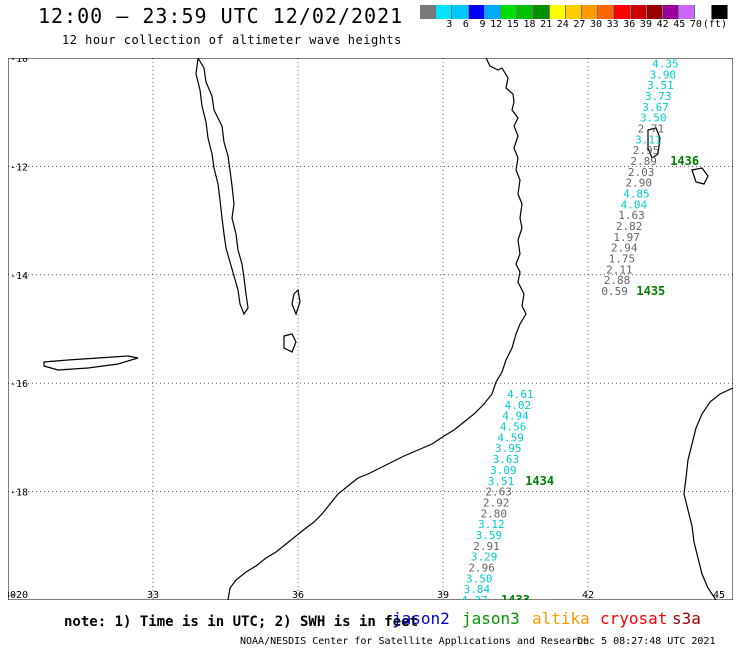 The image size is (740, 650). What do you see at coordinates (639, 183) in the screenshot?
I see `swh-value: 2.90` at bounding box center [639, 183].